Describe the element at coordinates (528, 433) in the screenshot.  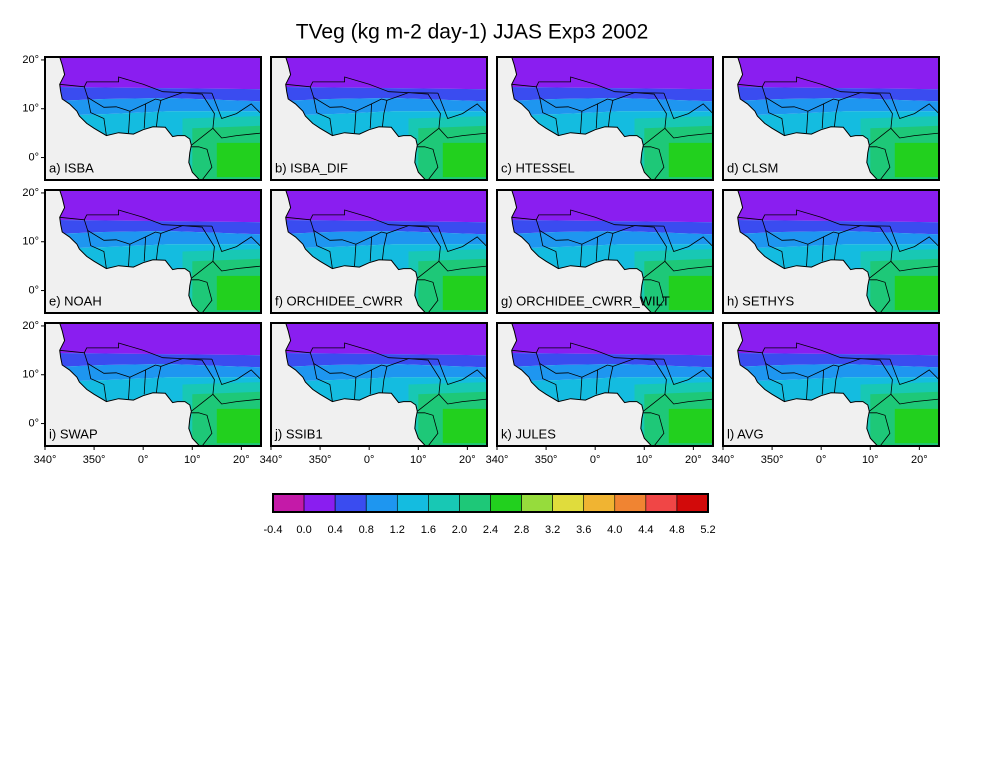
I see `panel-label: k) JULES` at that location.